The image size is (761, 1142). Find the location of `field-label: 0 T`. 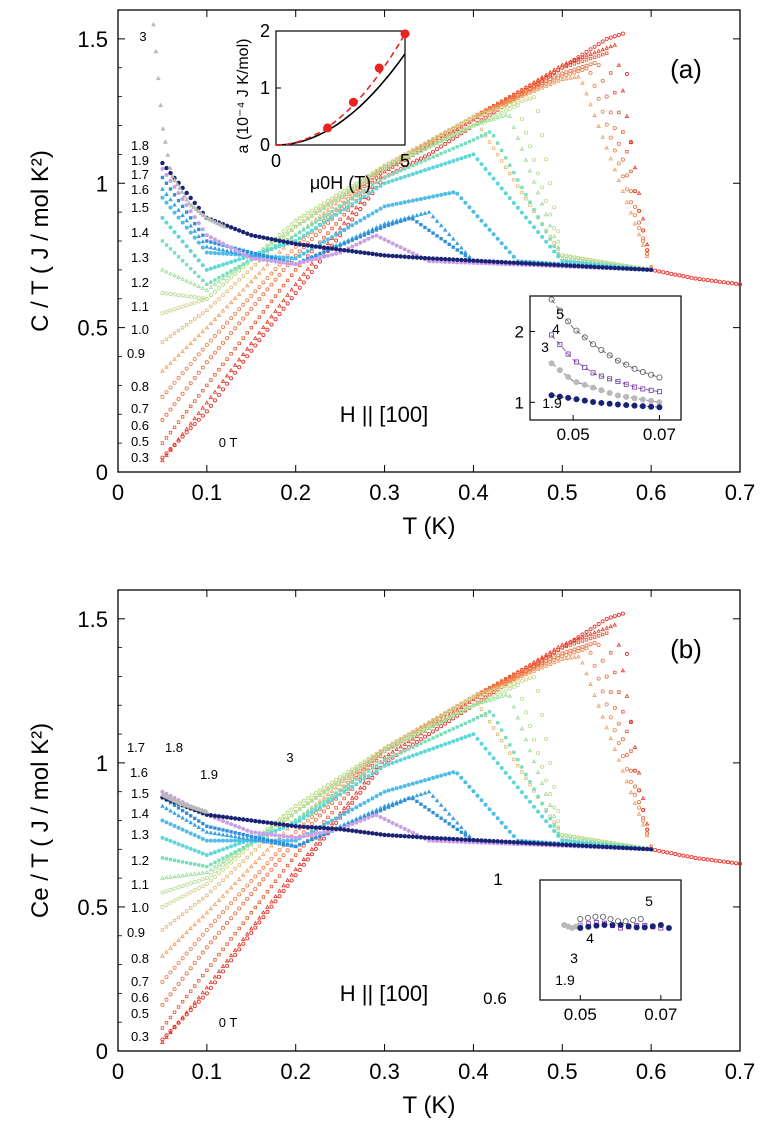

field-label: 0 T is located at coordinates (228, 442).